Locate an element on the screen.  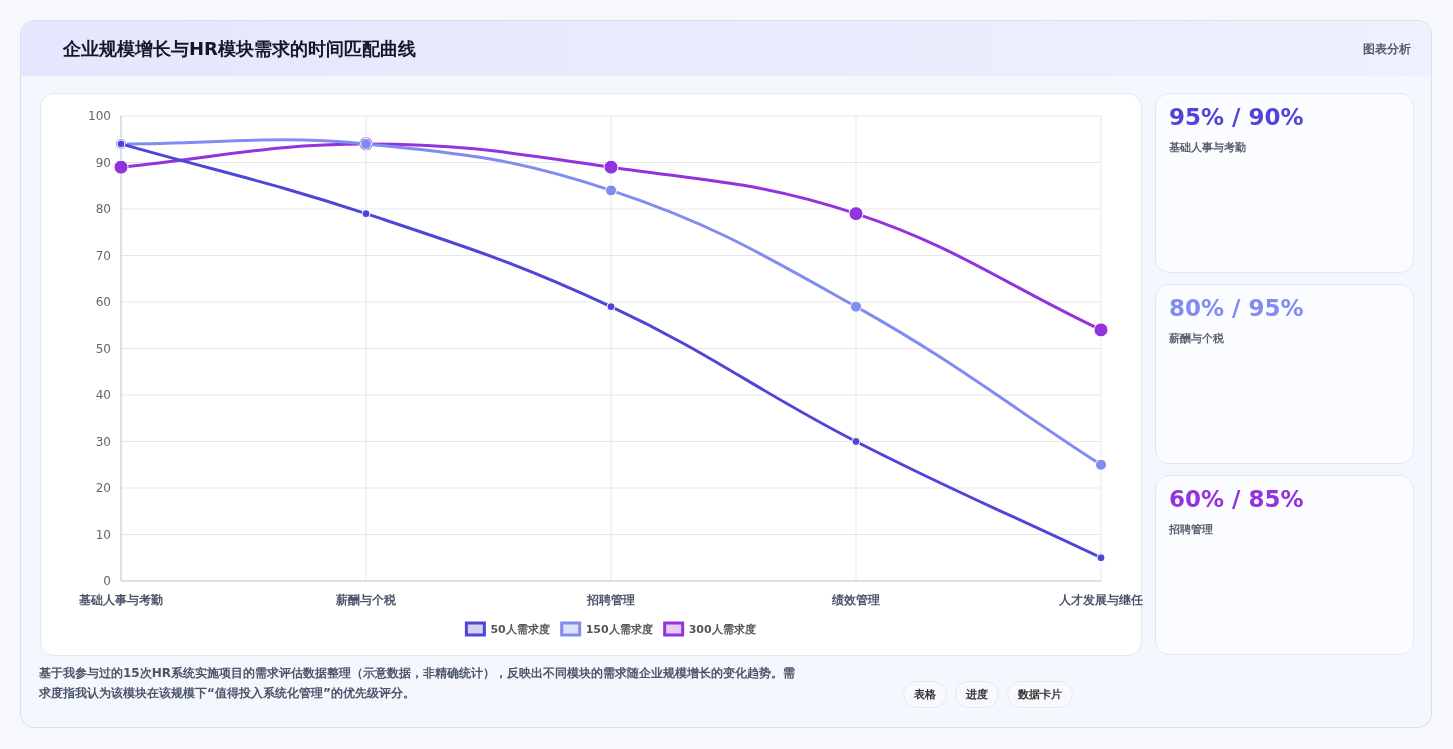
y-tick-label: 70 is located at coordinates (103, 255).